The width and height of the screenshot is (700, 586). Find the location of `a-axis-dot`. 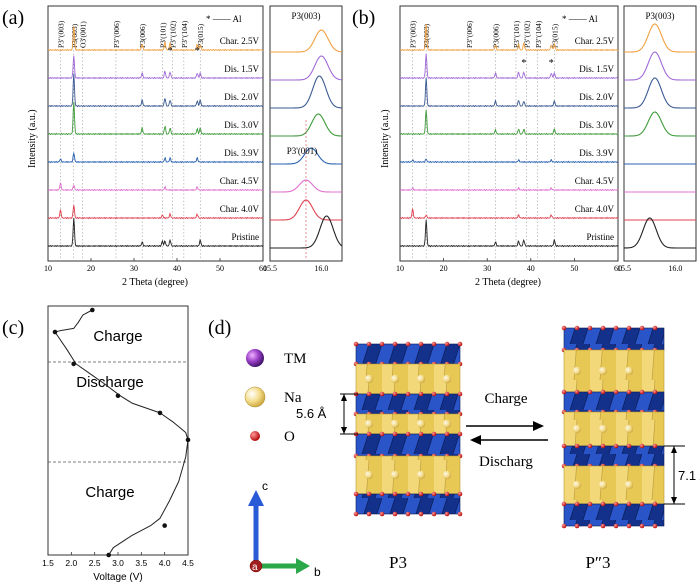

a-axis-dot is located at coordinates (256, 566).